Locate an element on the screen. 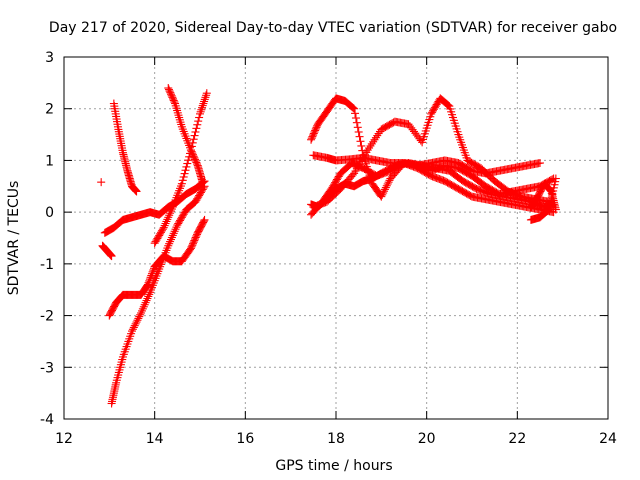 The width and height of the screenshot is (640, 480). data-point-early-e is located at coordinates (136, 191).